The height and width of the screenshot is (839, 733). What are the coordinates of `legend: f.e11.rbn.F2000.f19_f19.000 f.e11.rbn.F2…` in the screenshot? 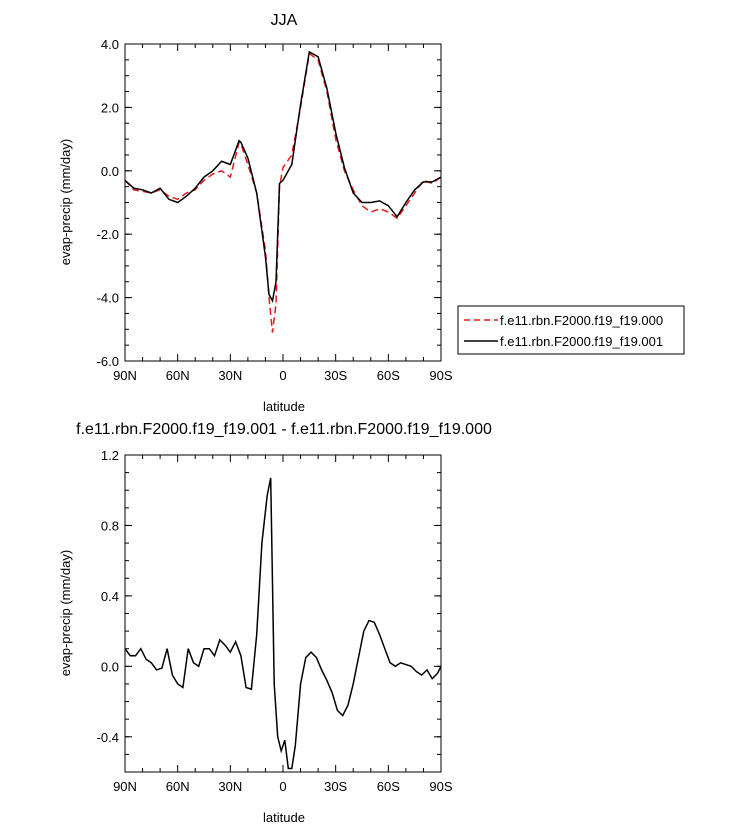 It's located at (571, 330).